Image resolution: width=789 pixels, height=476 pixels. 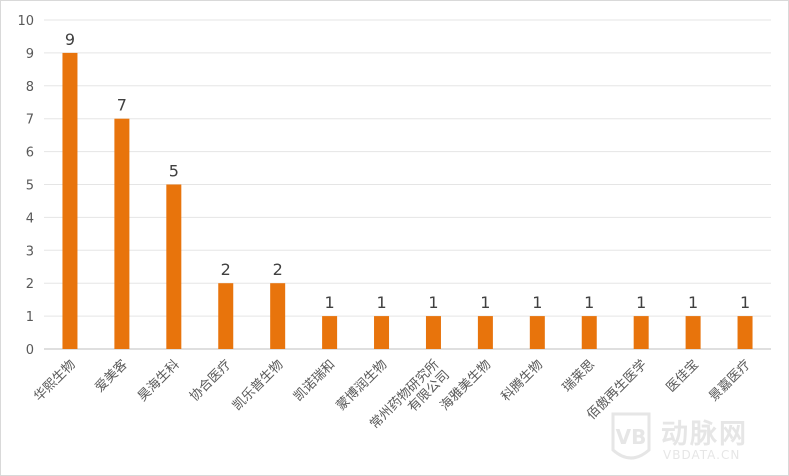 I want to click on y-tick-label: 6, so click(x=30, y=153).